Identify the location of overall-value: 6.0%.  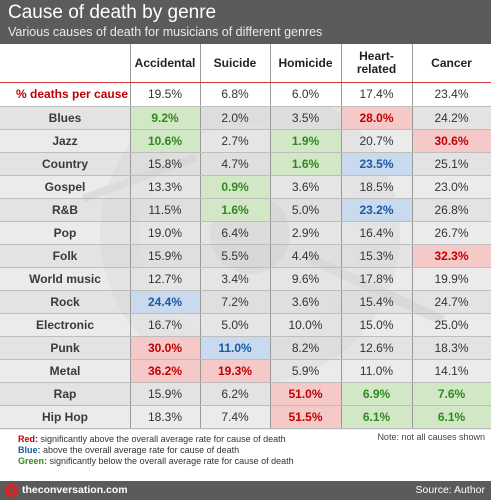
(305, 94).